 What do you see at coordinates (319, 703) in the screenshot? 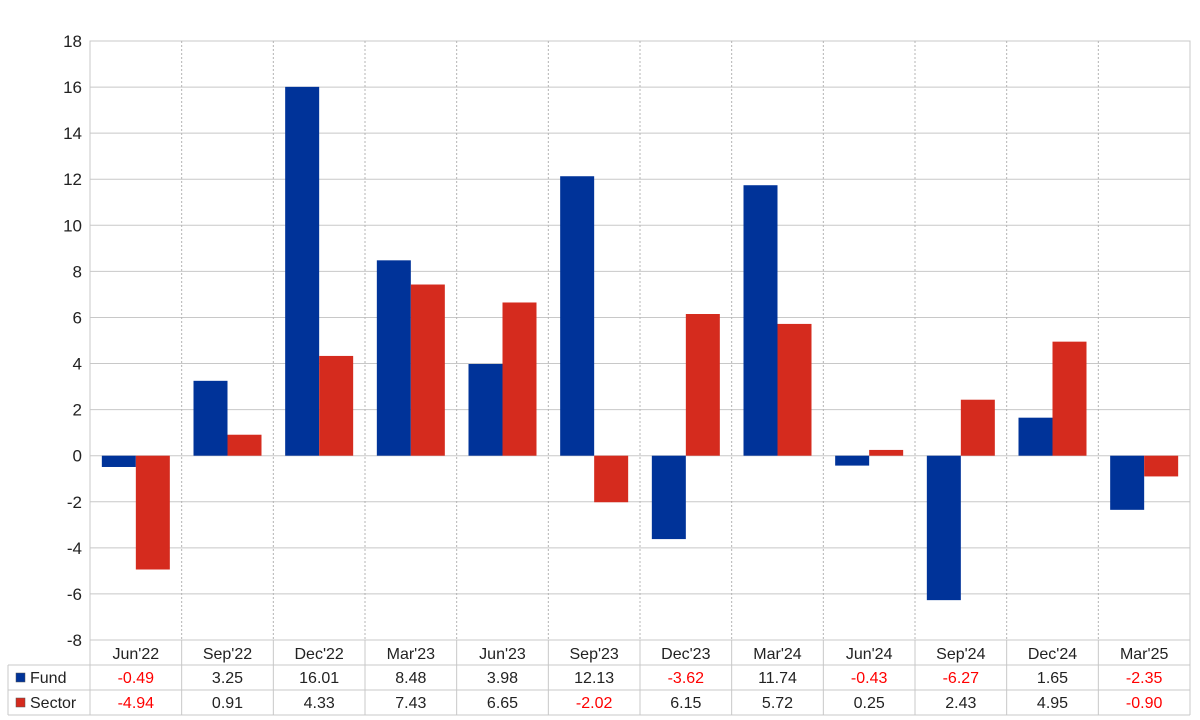
I see `data-label-sector: 4.33` at bounding box center [319, 703].